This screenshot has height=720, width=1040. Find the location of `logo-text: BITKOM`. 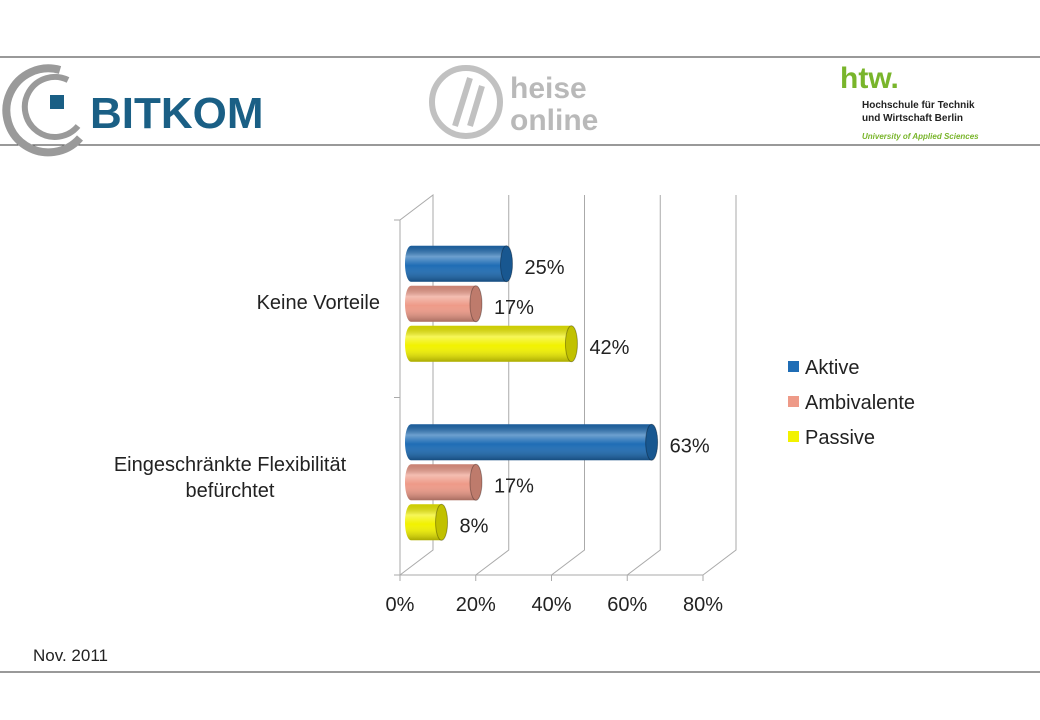

logo-text: BITKOM is located at coordinates (177, 113).